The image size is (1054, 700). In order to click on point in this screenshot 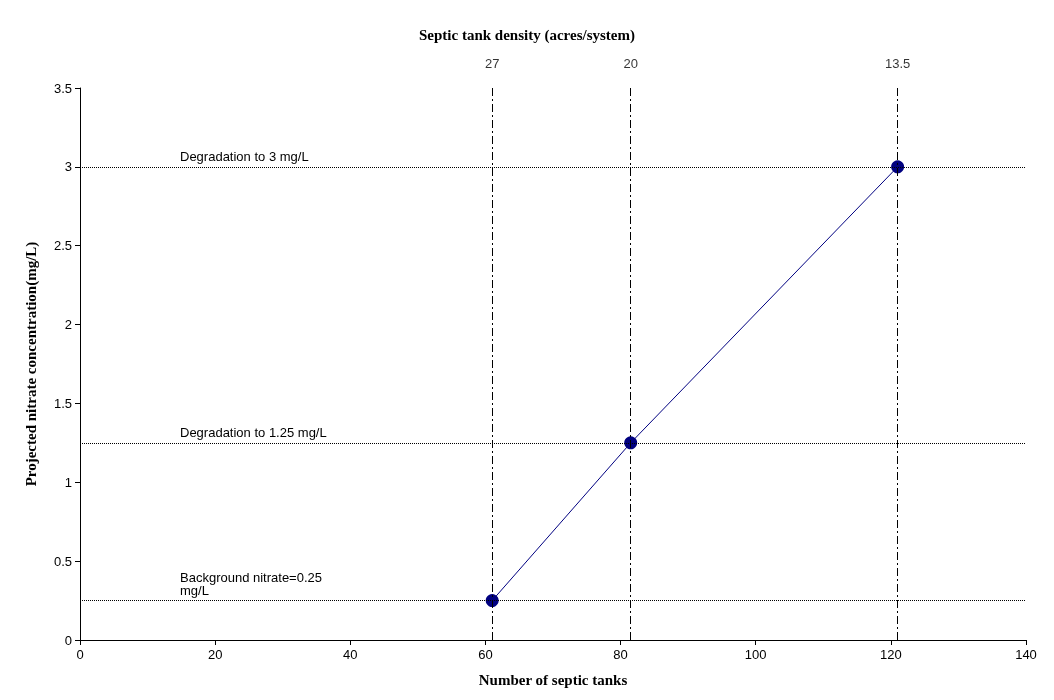, I will do `click(898, 167)`.